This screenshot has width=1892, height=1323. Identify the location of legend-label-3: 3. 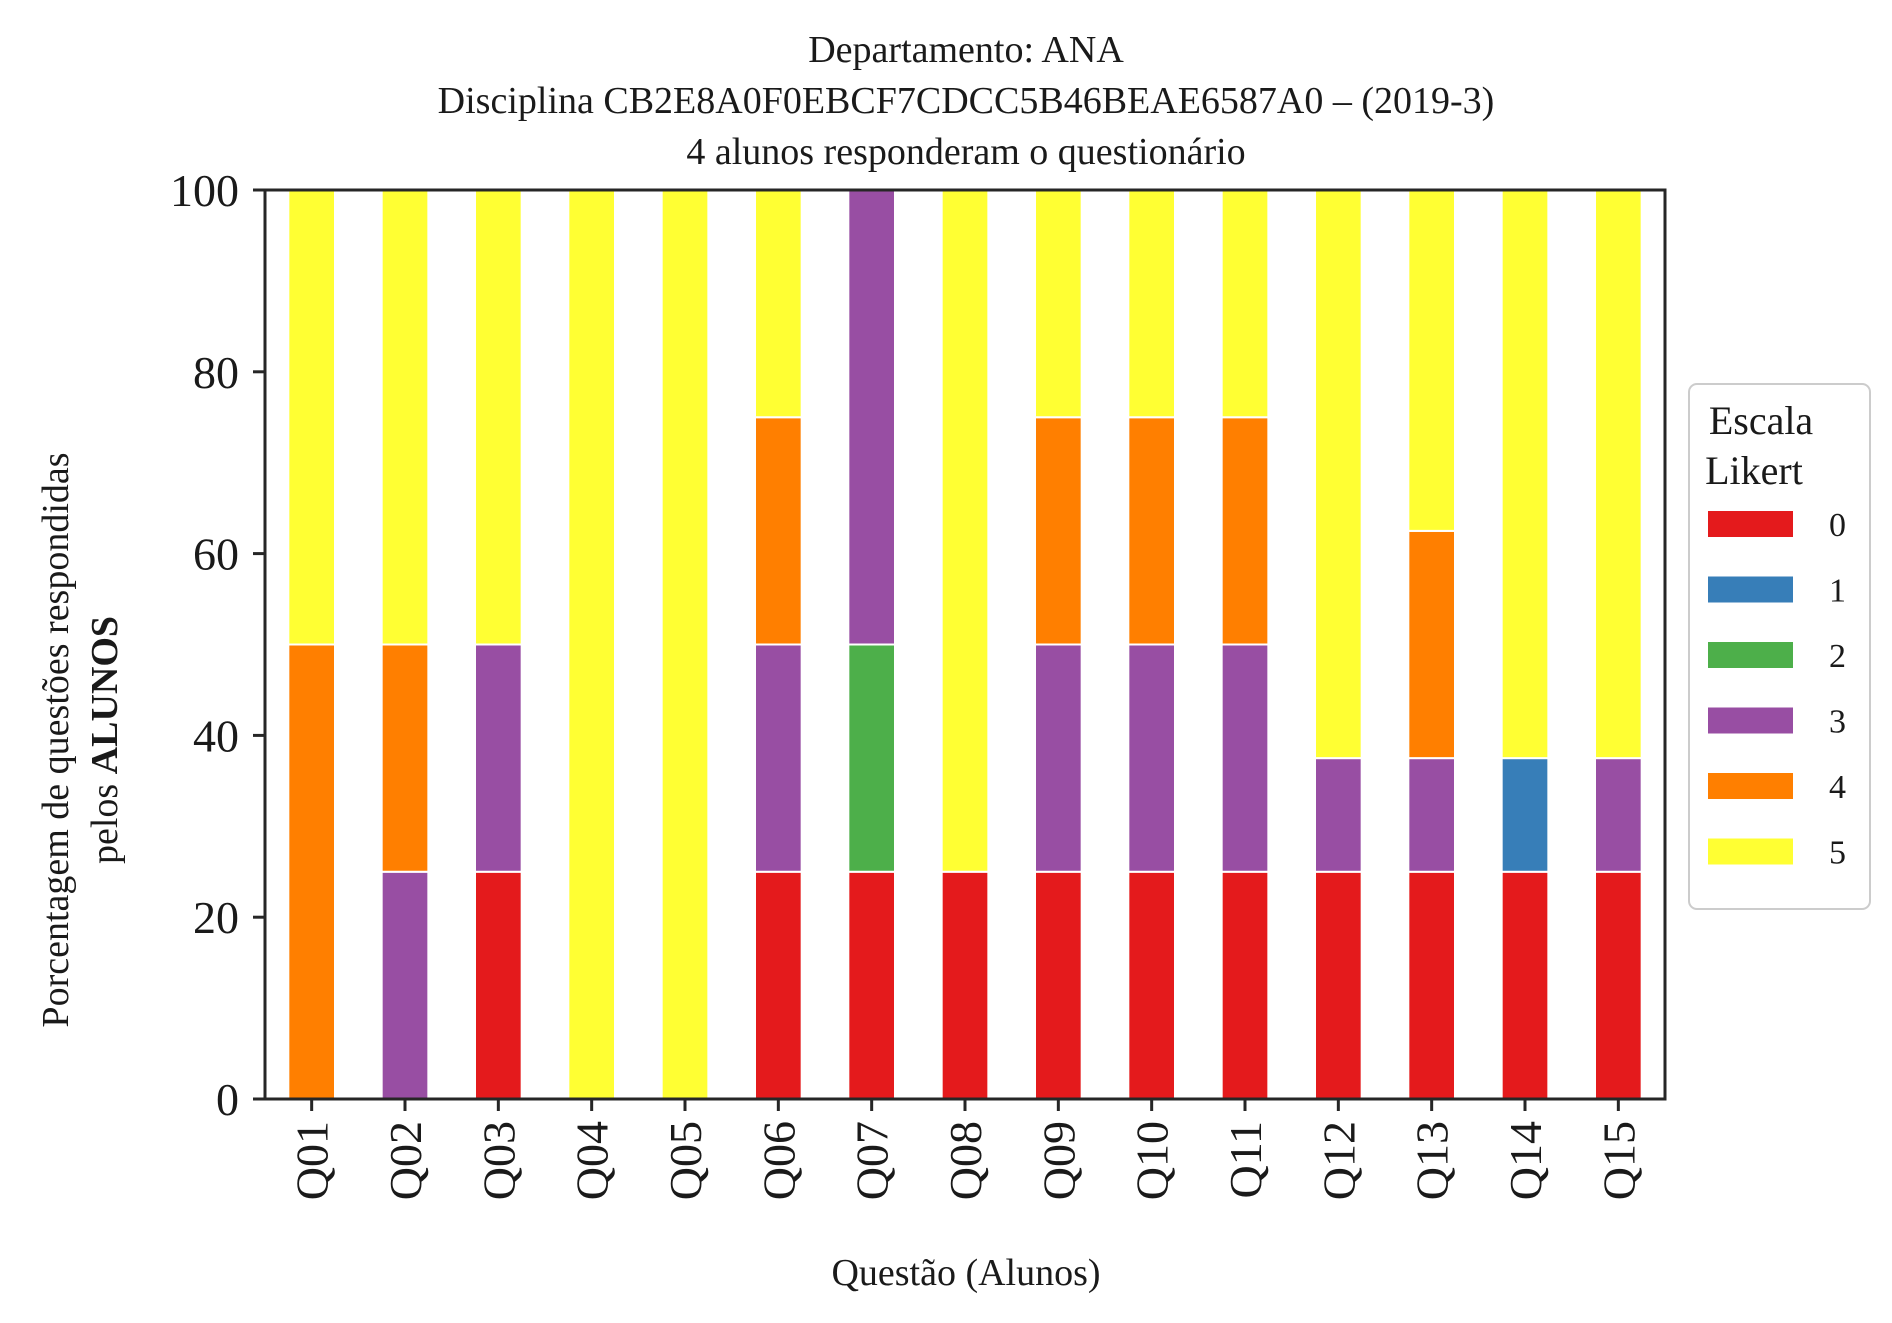
(1837, 722).